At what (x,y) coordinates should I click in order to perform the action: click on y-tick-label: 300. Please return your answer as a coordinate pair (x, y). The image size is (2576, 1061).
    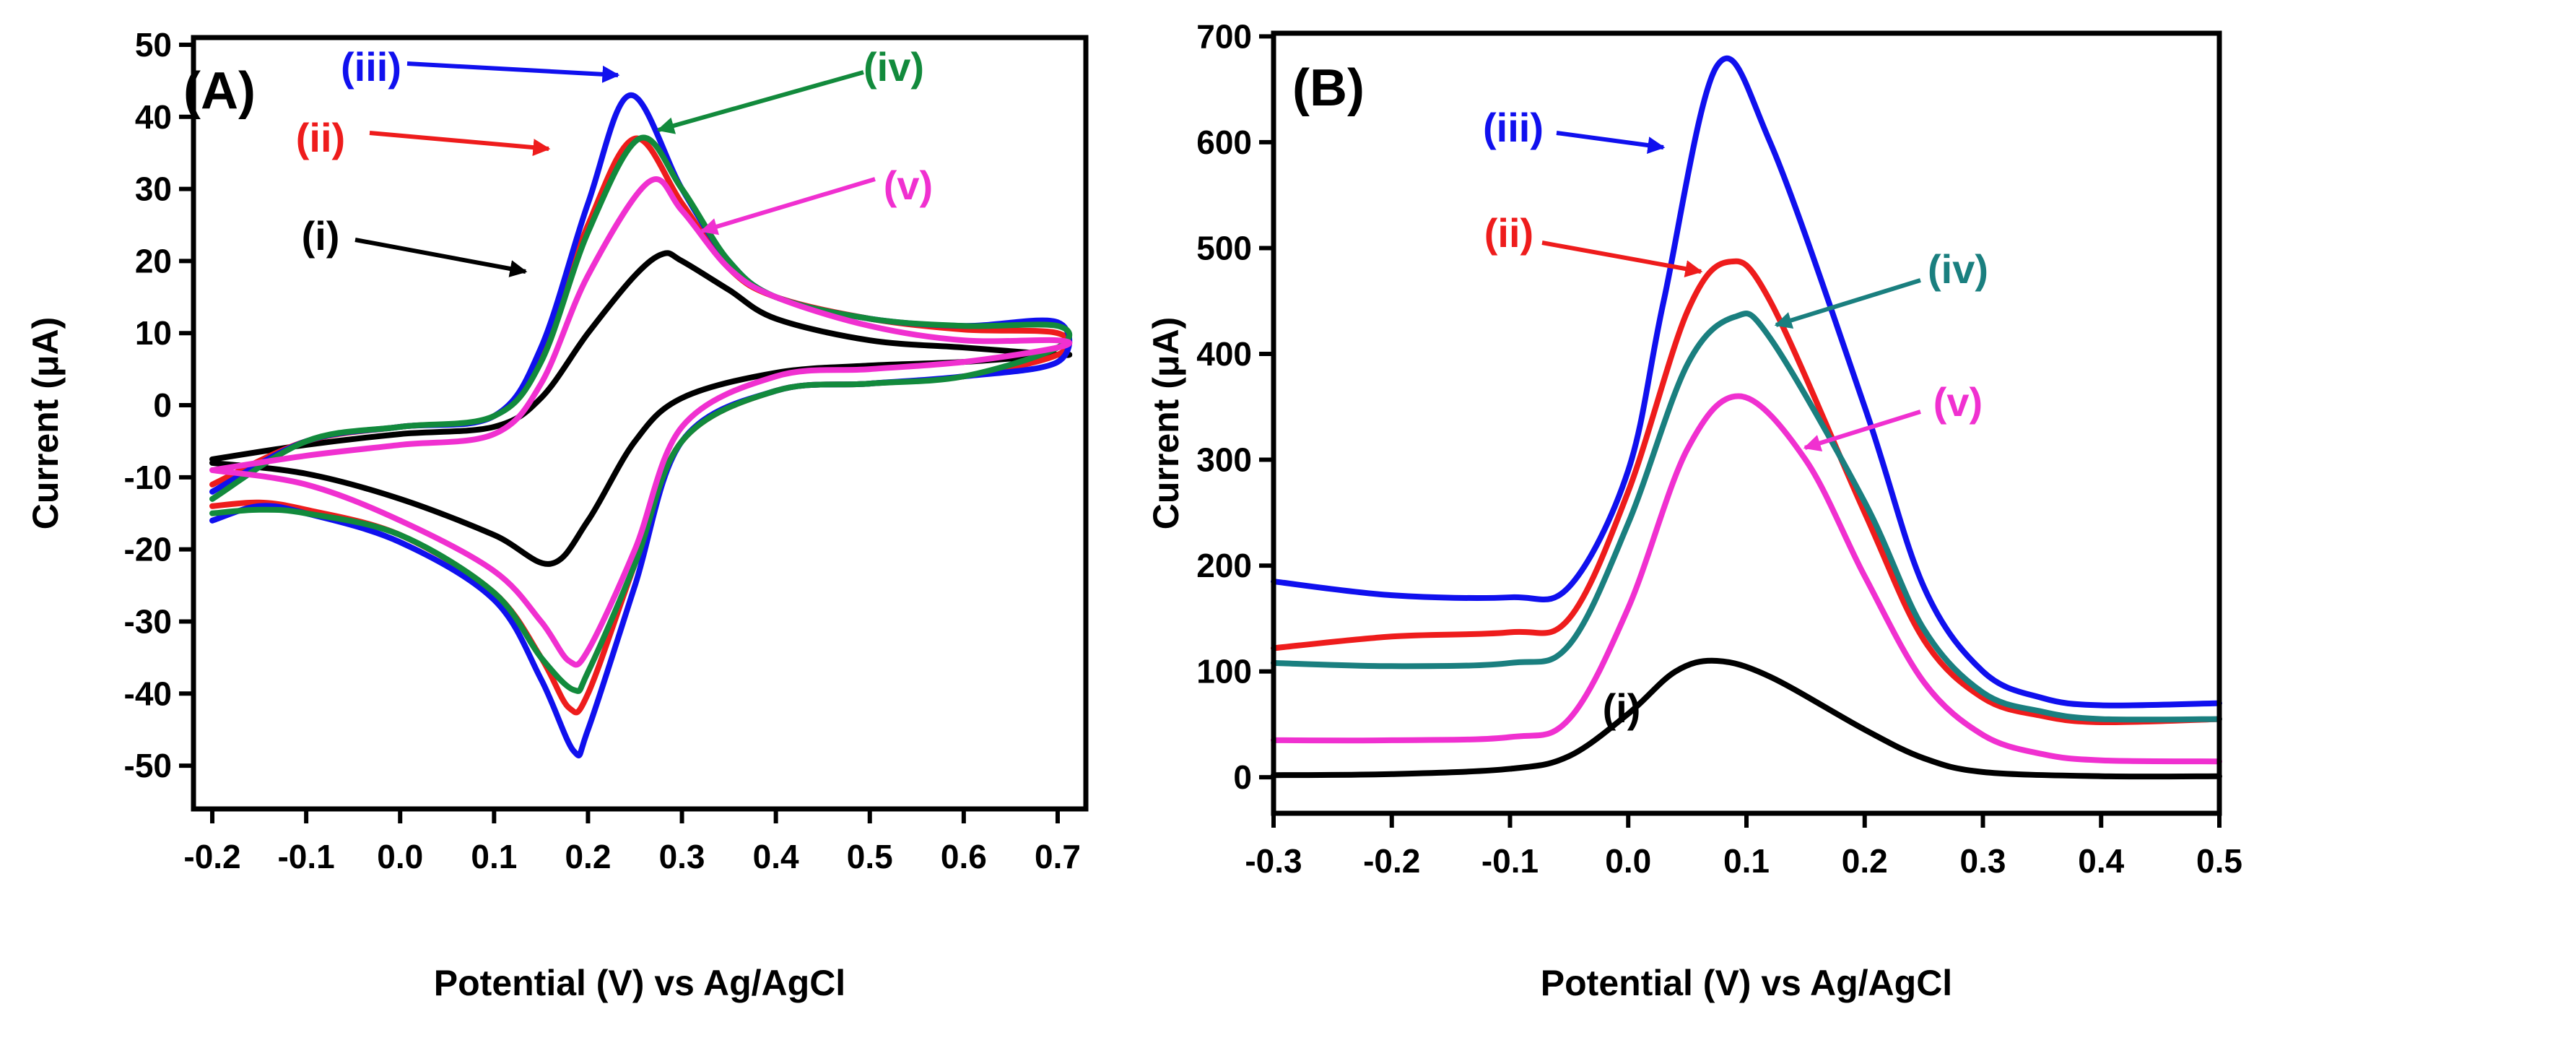
    Looking at the image, I should click on (1224, 460).